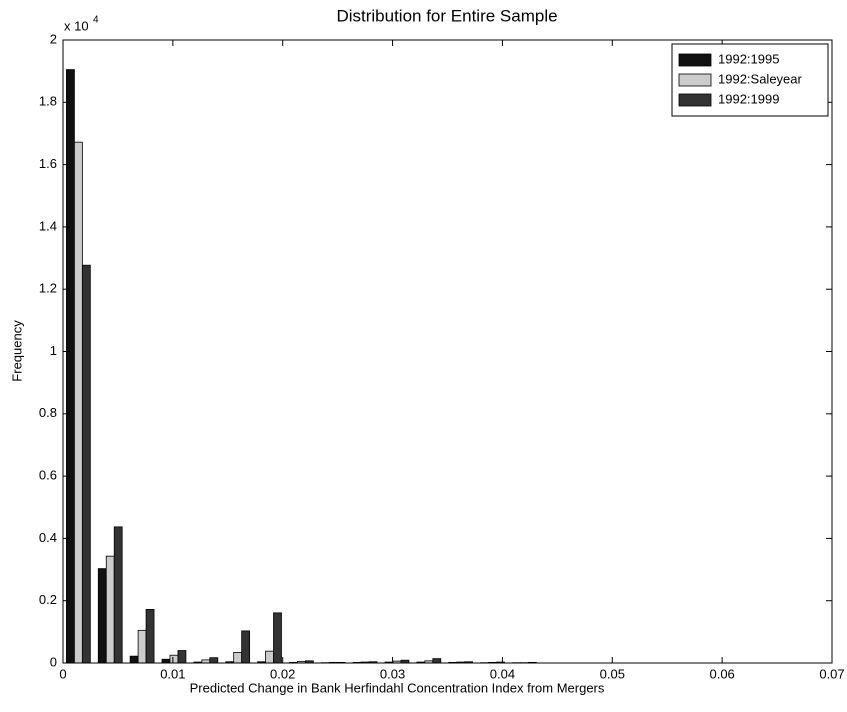  Describe the element at coordinates (502, 673) in the screenshot. I see `x-tick-label: 0.04` at that location.